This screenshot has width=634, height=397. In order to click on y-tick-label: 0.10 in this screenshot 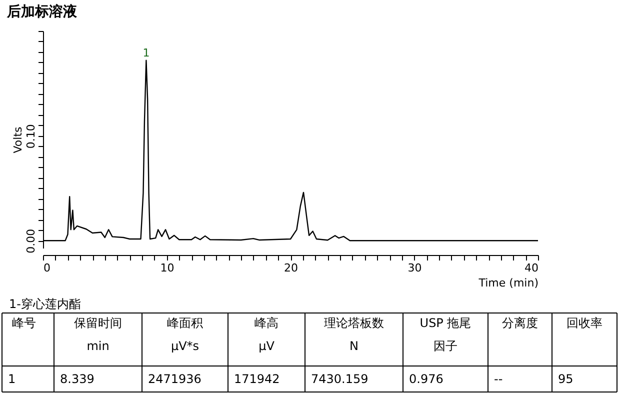, I will do `click(31, 136)`.